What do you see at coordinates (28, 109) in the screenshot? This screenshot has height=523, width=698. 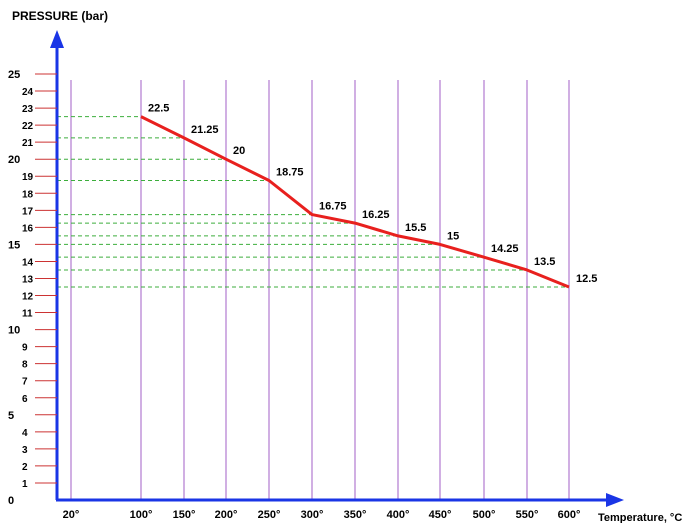 I see `y-tick-label: 23` at bounding box center [28, 109].